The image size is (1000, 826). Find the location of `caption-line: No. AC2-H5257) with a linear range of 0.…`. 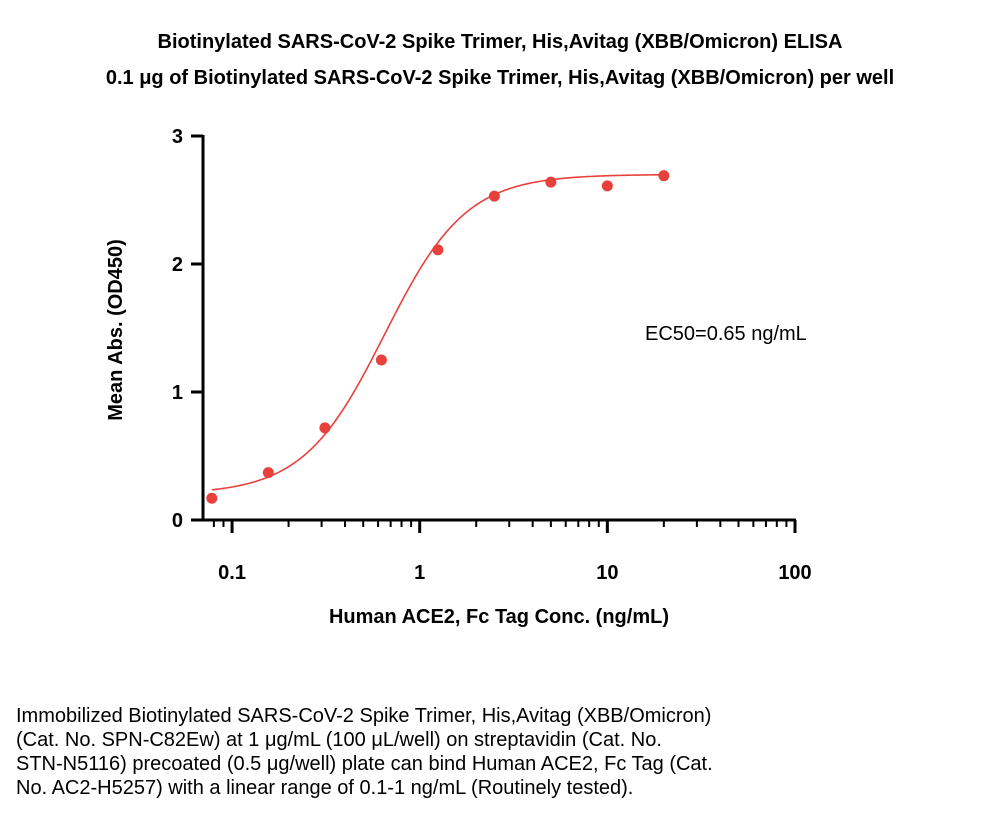

caption-line: No. AC2-H5257) with a linear range of 0.… is located at coordinates (325, 788).